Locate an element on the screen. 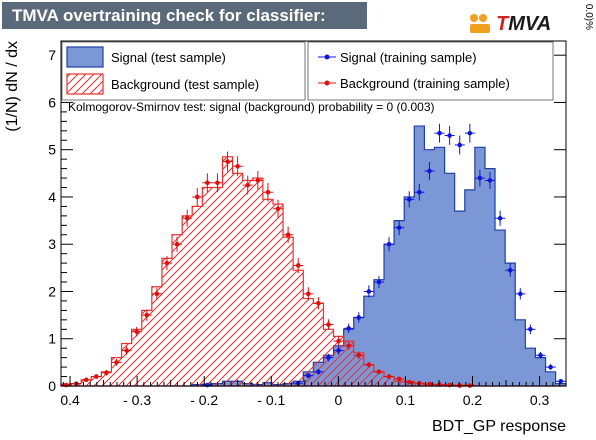 Image resolution: width=596 pixels, height=440 pixels. y-tick-label: 3 is located at coordinates (52, 244).